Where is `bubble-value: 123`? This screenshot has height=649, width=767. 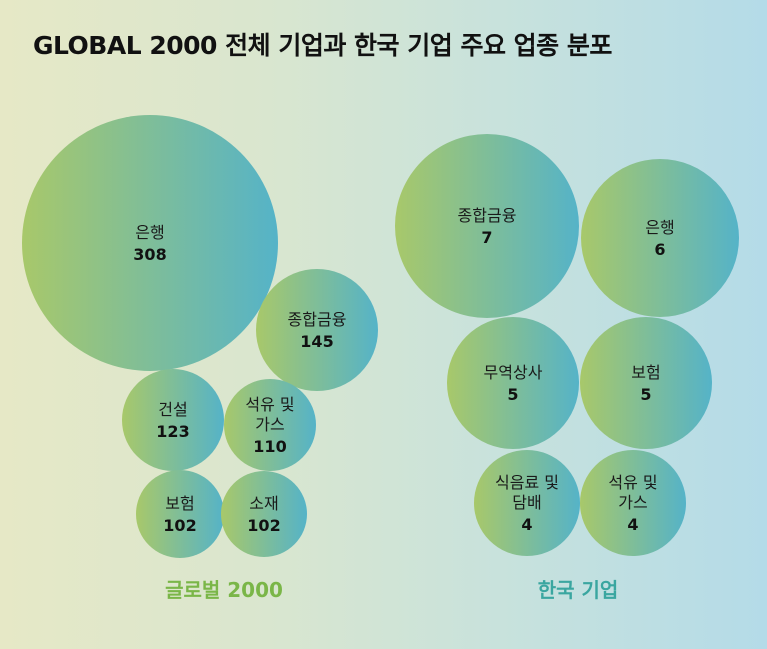 bubble-value: 123 is located at coordinates (172, 431).